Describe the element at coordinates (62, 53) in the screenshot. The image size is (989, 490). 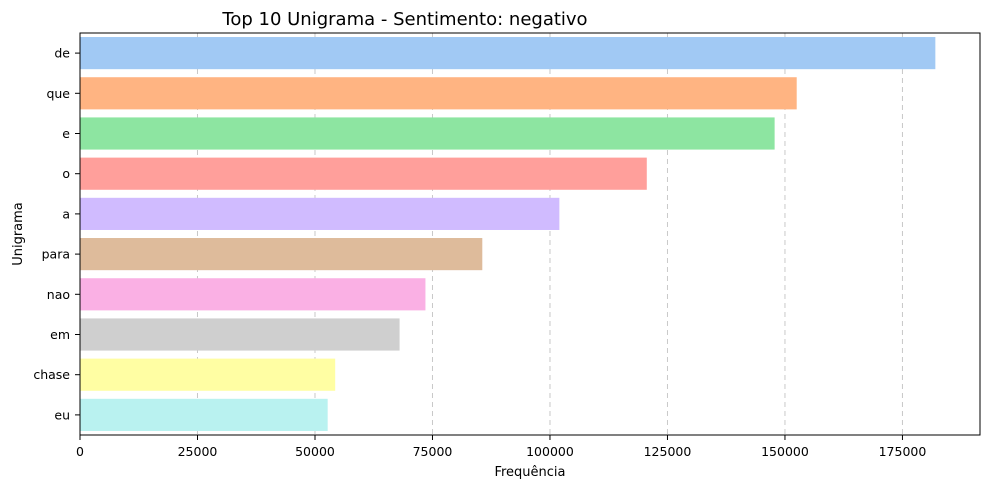
I see `y-tick-label: de` at that location.